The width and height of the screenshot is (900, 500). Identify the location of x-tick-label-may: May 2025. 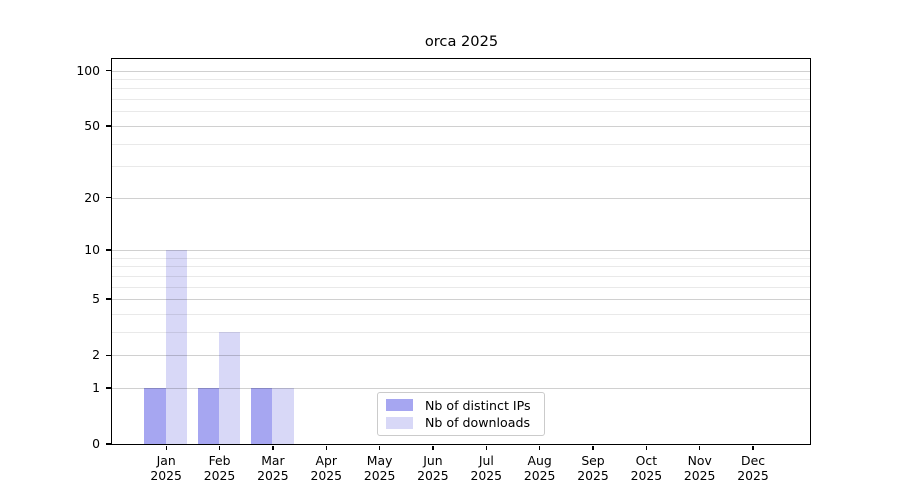
(379, 468).